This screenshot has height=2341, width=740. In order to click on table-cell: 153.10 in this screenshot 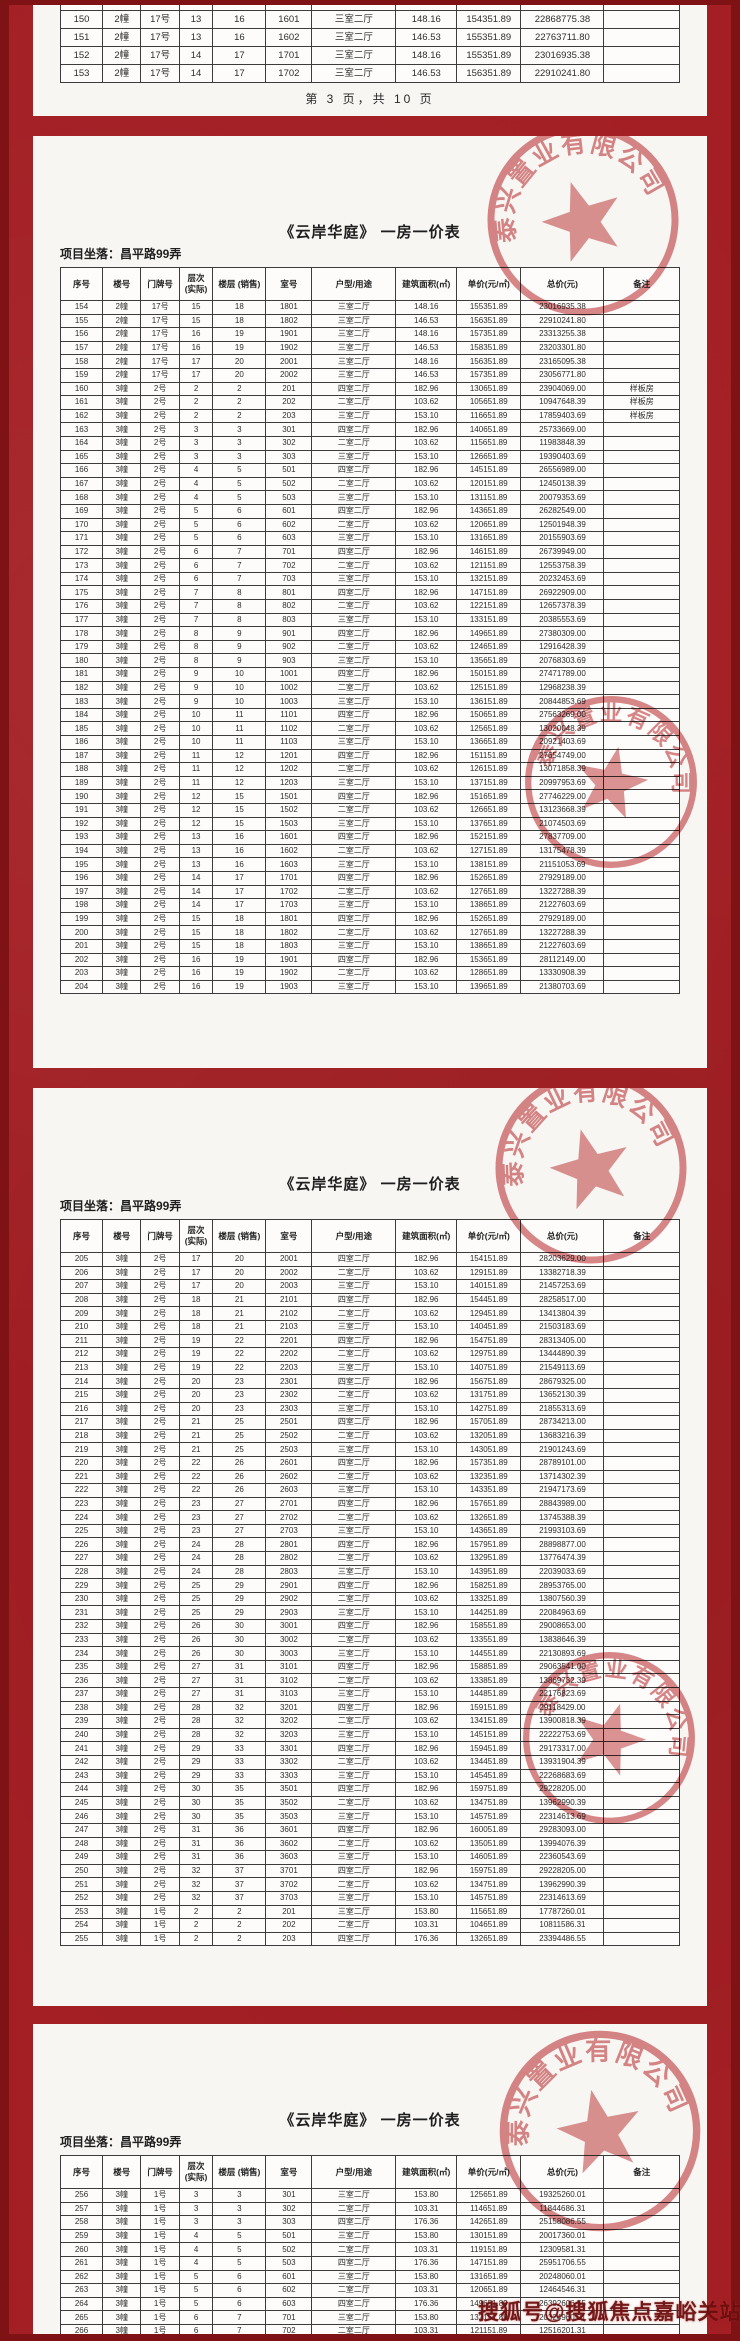, I will do `click(426, 1449)`.